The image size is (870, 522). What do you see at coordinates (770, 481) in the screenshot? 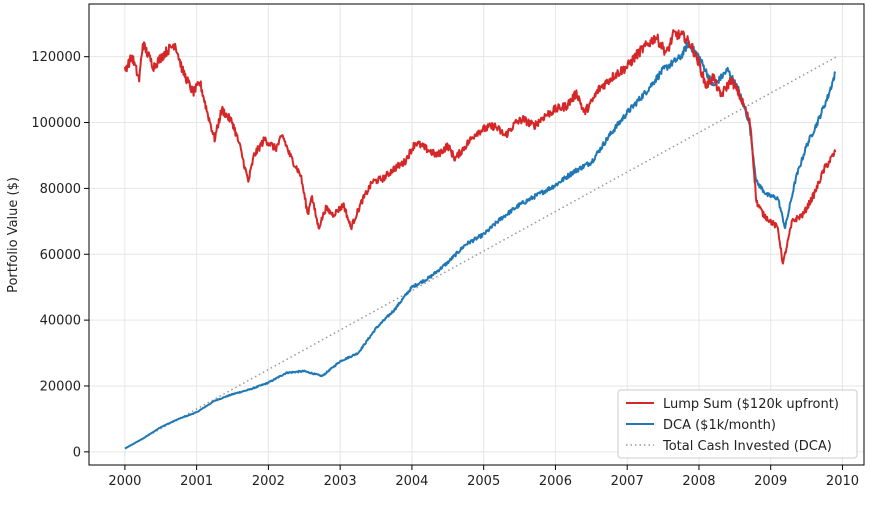
I see `x-tick-label: 2009` at bounding box center [770, 481].